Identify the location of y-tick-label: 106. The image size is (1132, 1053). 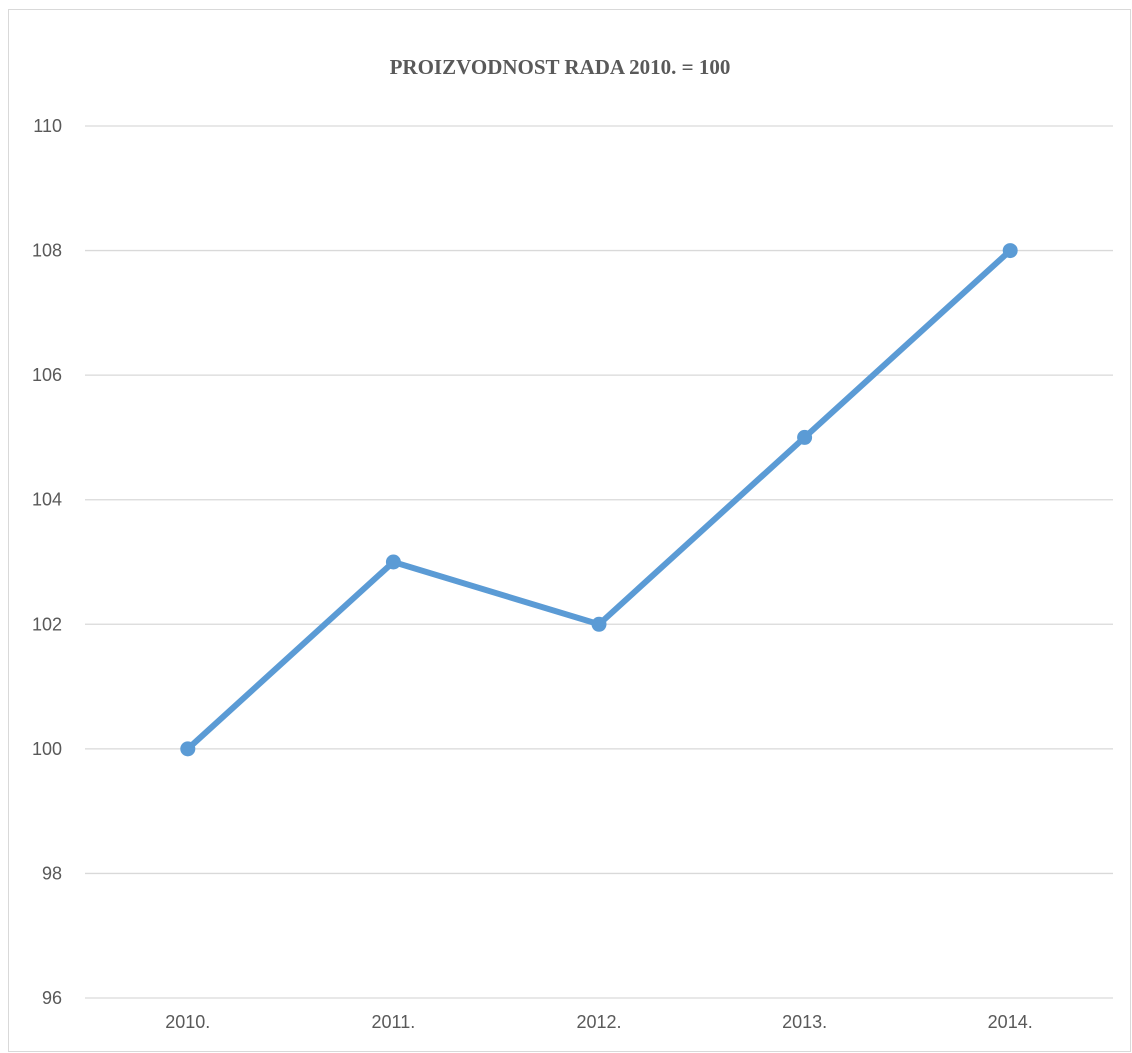
(47, 375).